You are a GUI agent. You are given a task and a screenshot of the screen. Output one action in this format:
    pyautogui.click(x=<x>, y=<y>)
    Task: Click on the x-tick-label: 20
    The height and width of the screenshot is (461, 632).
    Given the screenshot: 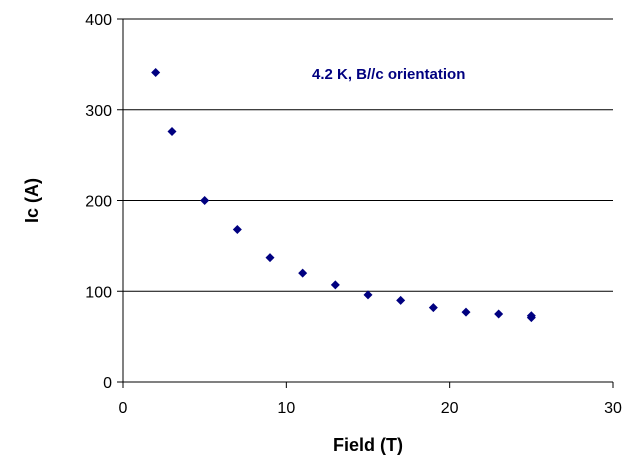 What is the action you would take?
    pyautogui.click(x=450, y=408)
    